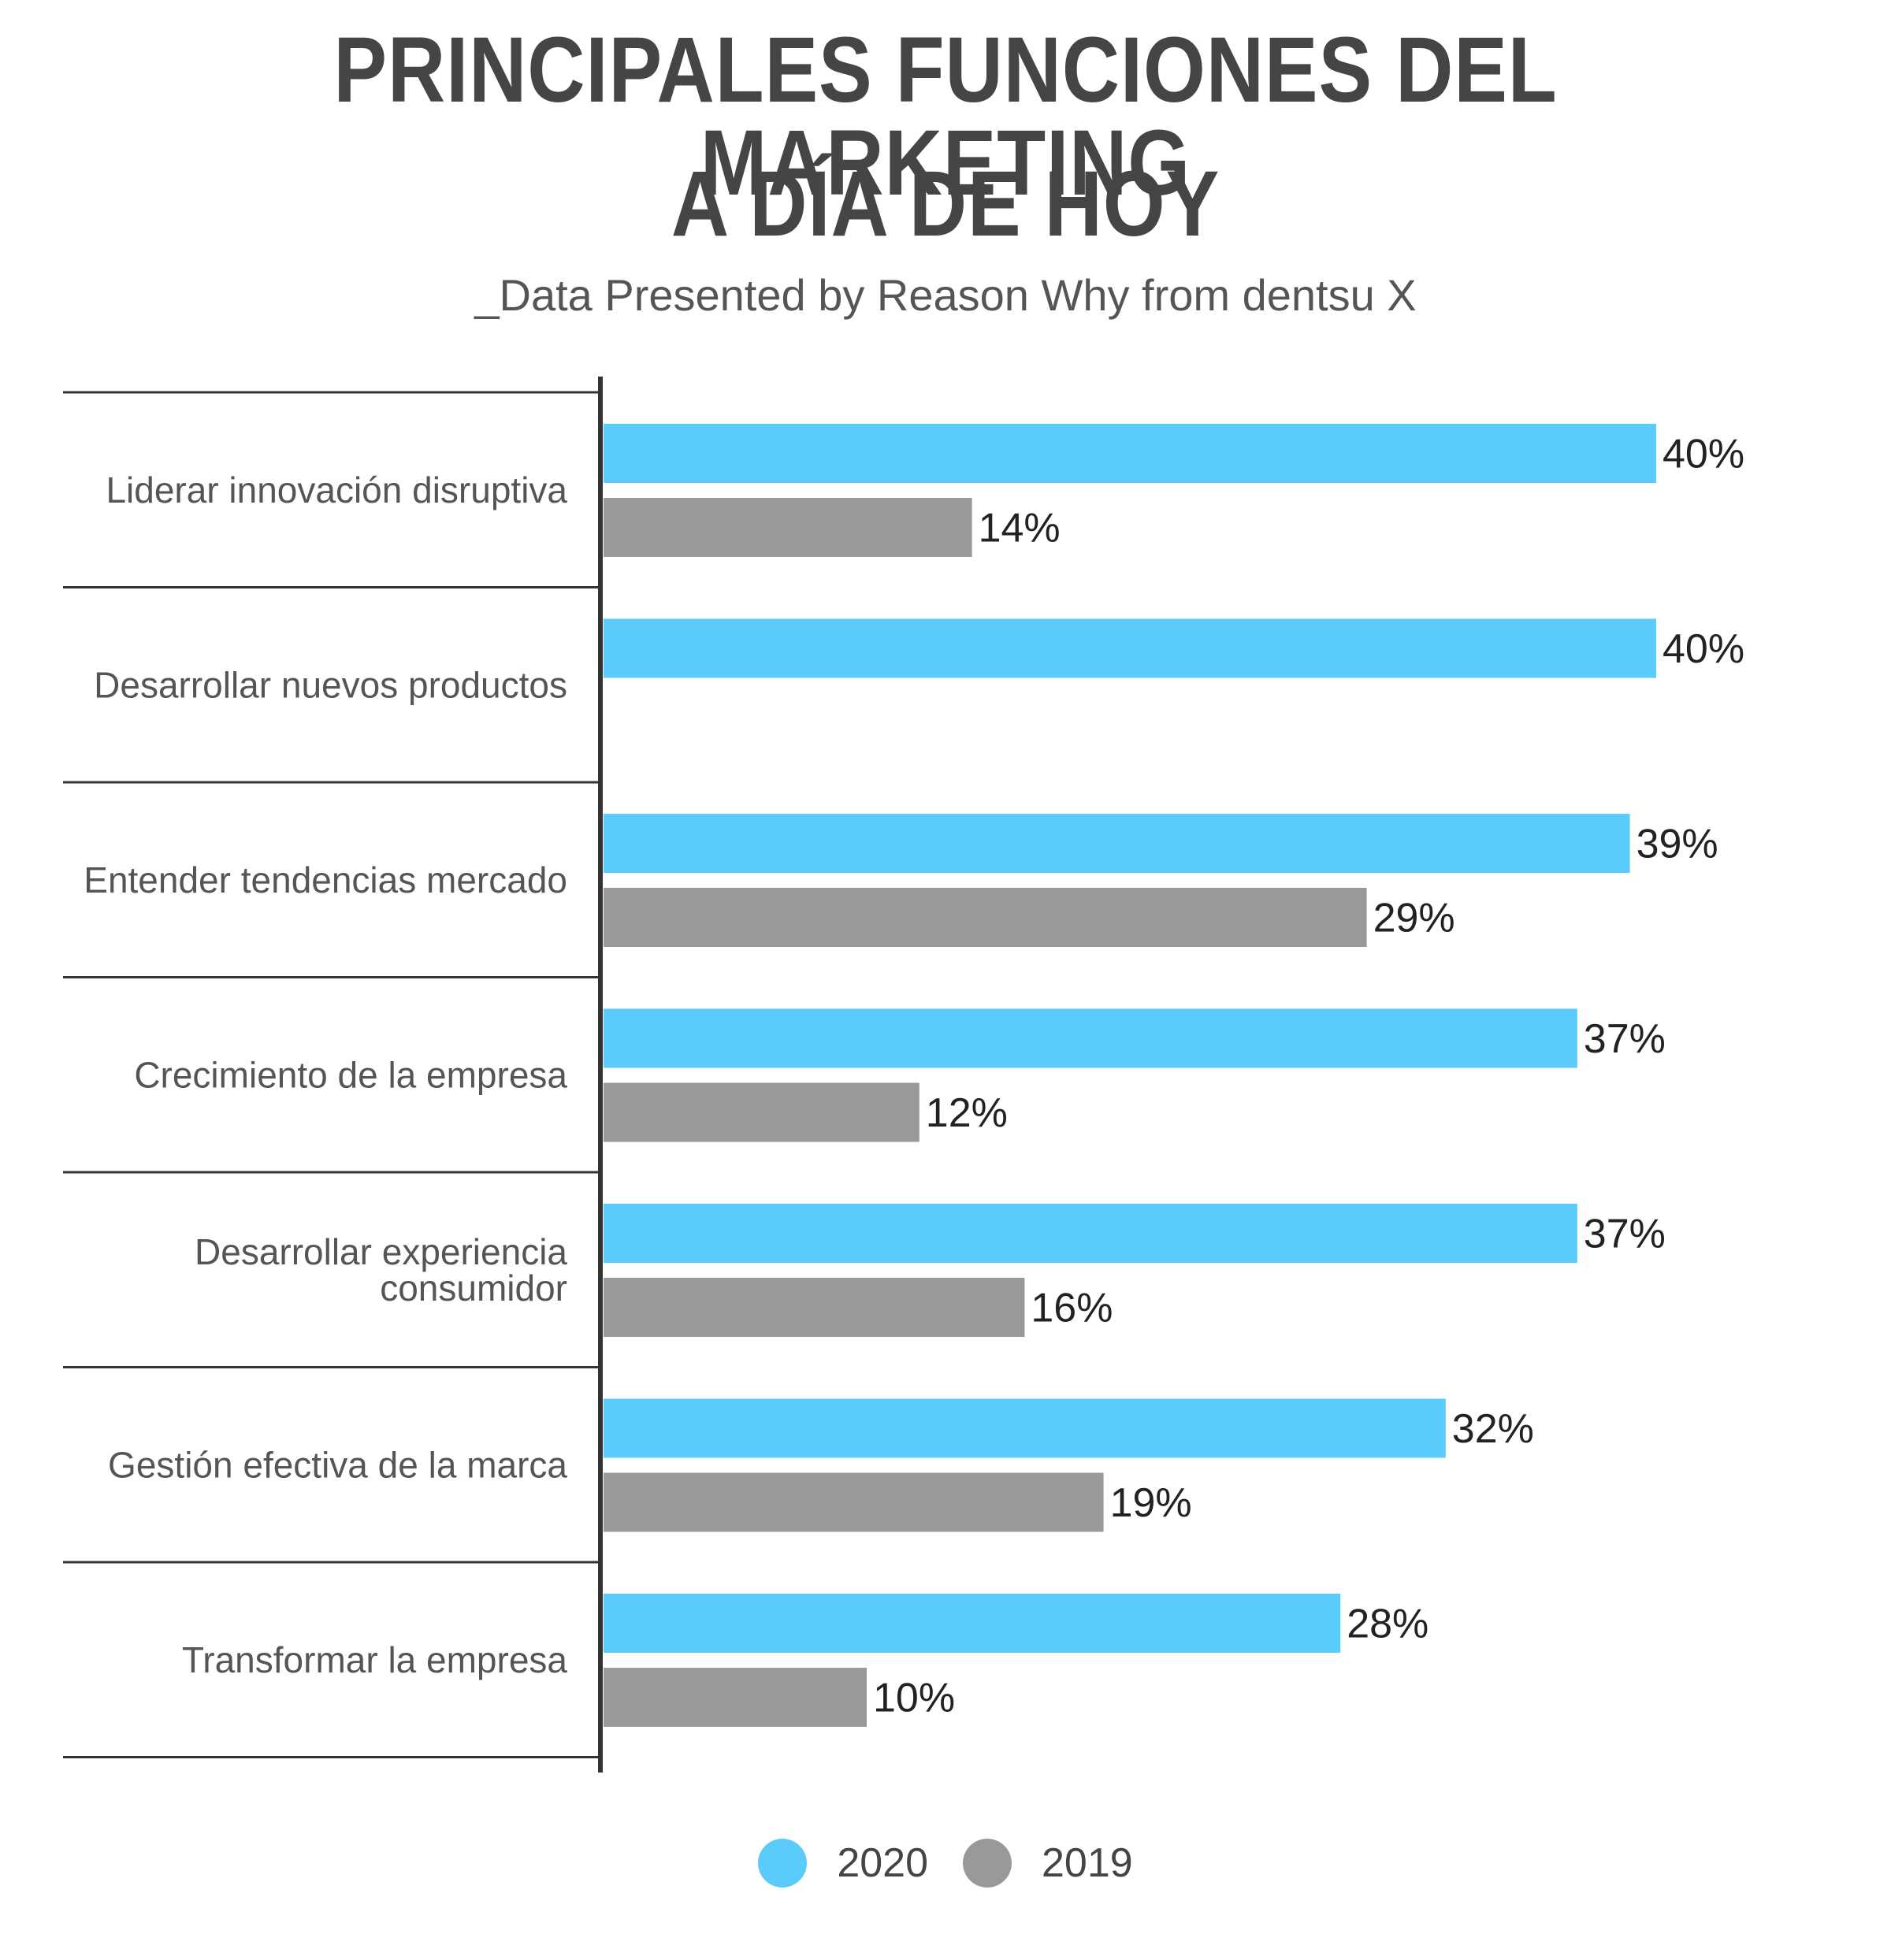 The width and height of the screenshot is (1891, 1960). Describe the element at coordinates (1625, 1039) in the screenshot. I see `value-label-2020-4: 37%` at that location.